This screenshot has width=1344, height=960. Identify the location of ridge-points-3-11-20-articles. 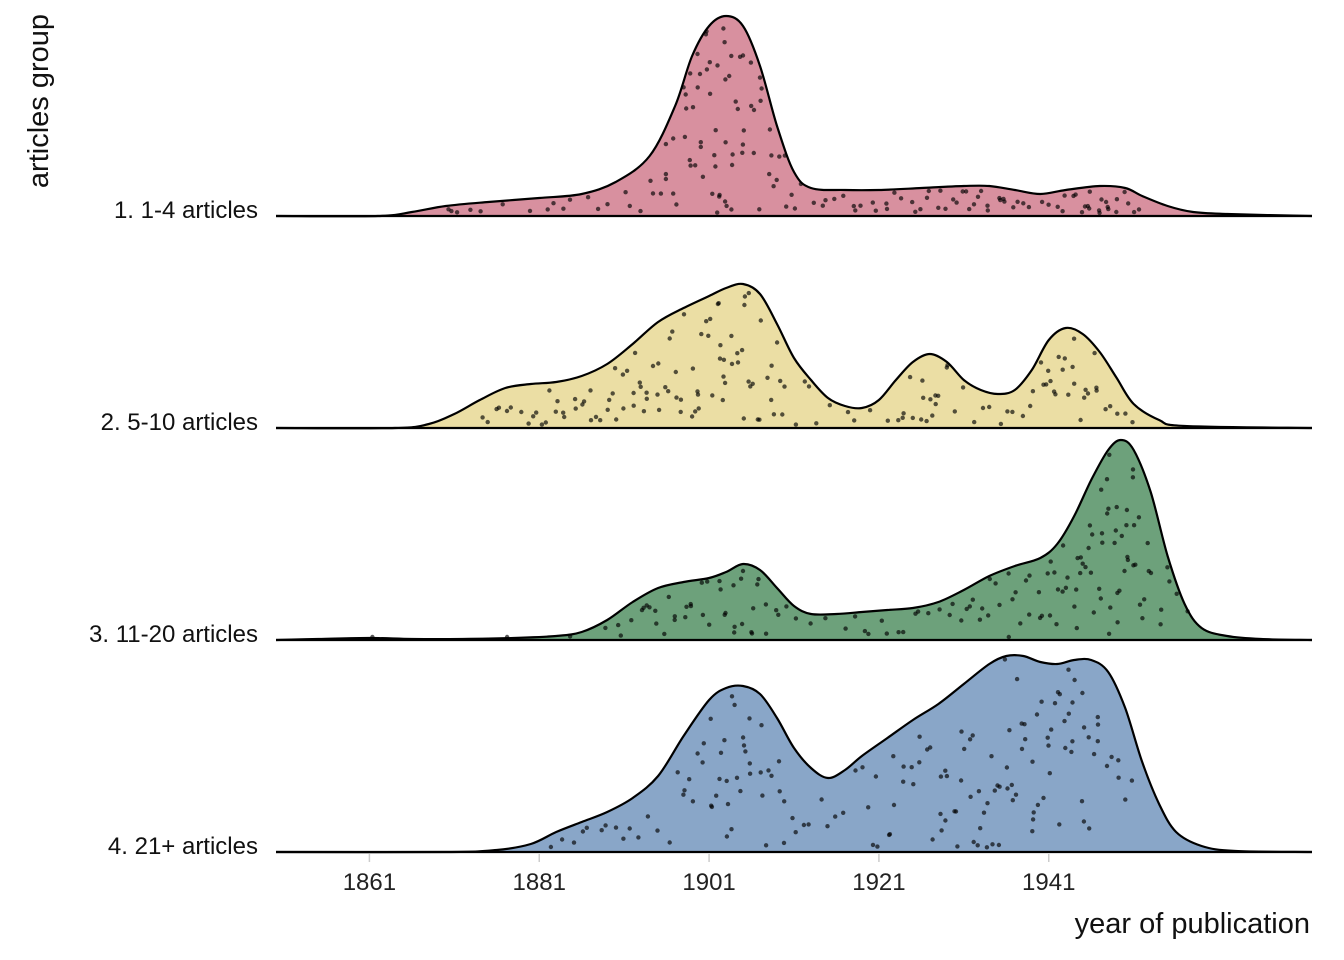
(780, 546).